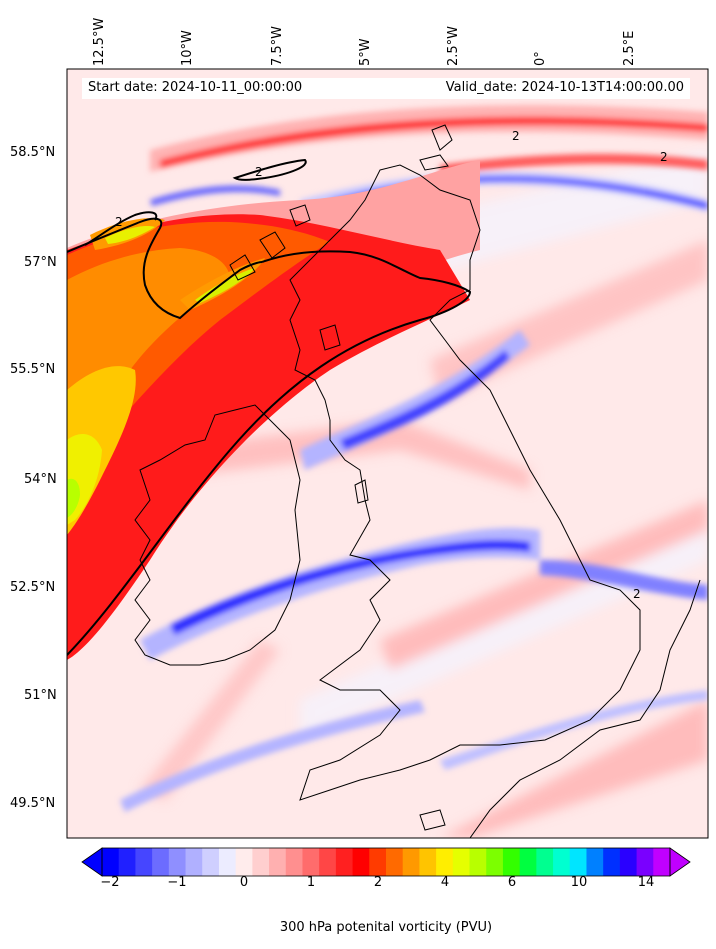  Describe the element at coordinates (445, 882) in the screenshot. I see `colorbar-tick-label: 4` at that location.